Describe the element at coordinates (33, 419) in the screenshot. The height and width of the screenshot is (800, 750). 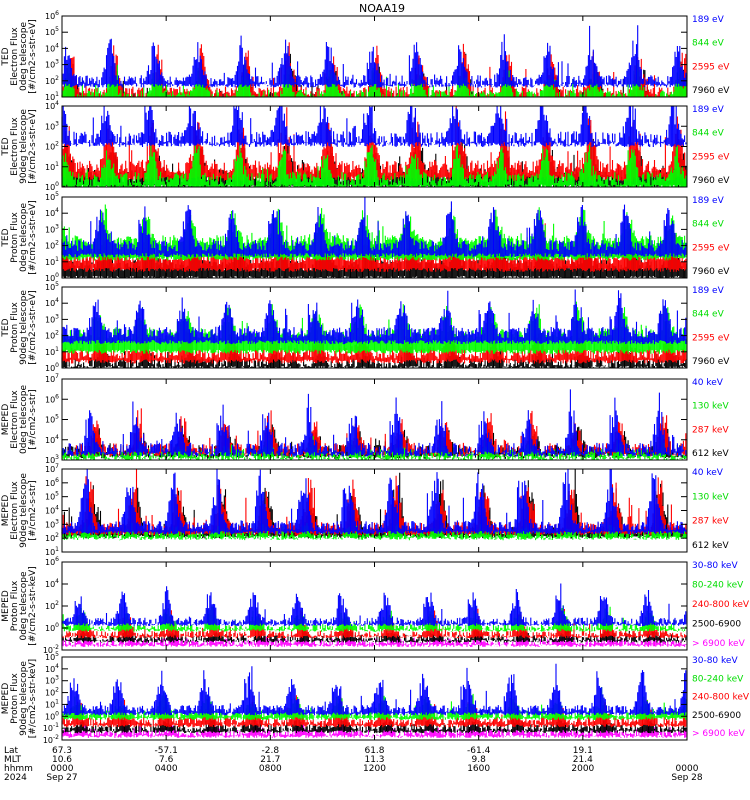
I see `y-axis-label-line: [#/cm2-s-str]` at that location.